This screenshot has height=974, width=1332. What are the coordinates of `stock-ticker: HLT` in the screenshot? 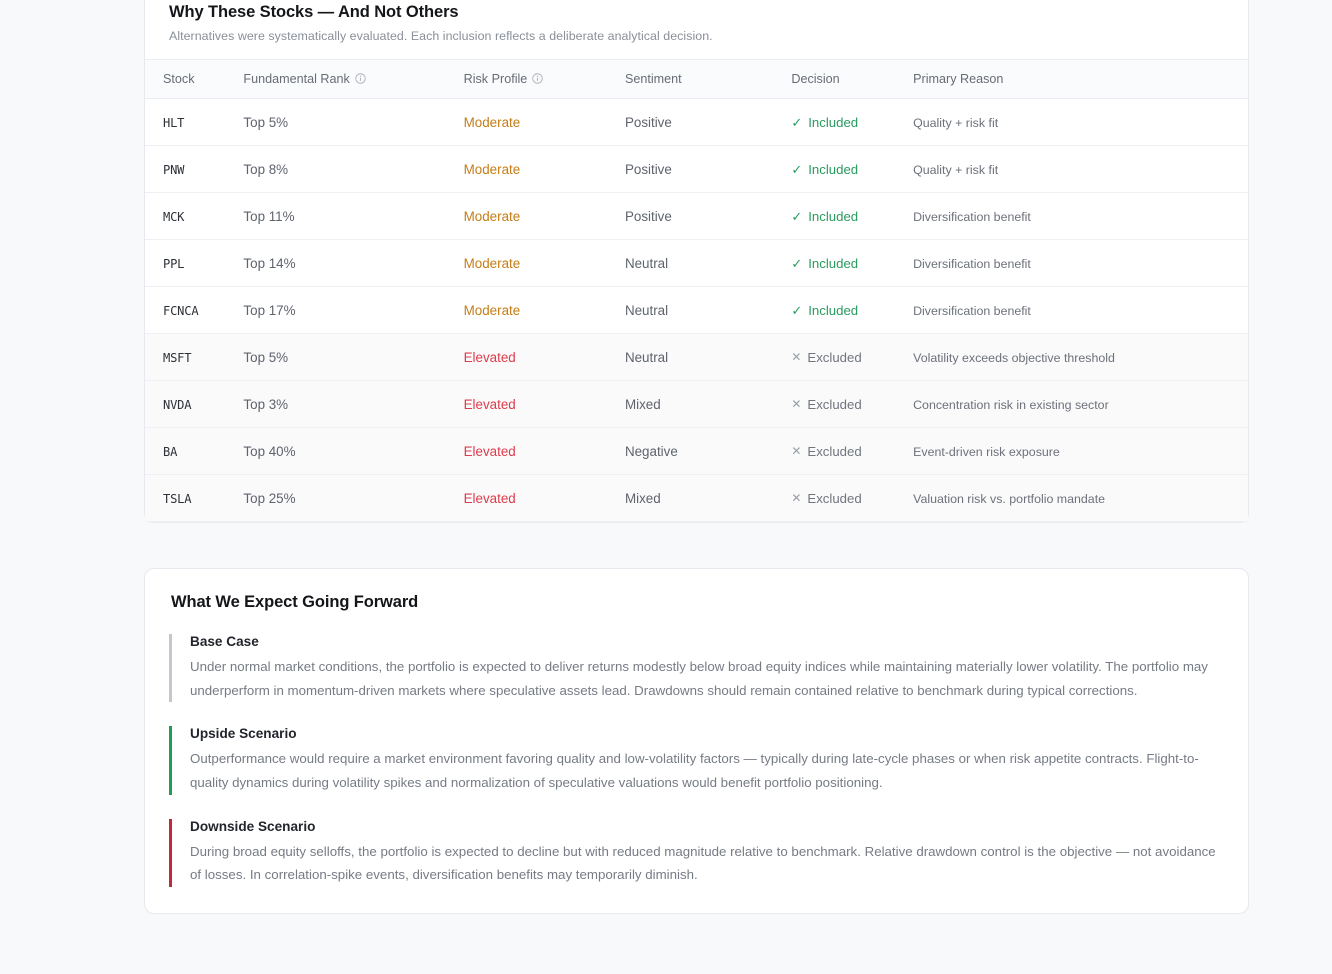 It's located at (174, 122).